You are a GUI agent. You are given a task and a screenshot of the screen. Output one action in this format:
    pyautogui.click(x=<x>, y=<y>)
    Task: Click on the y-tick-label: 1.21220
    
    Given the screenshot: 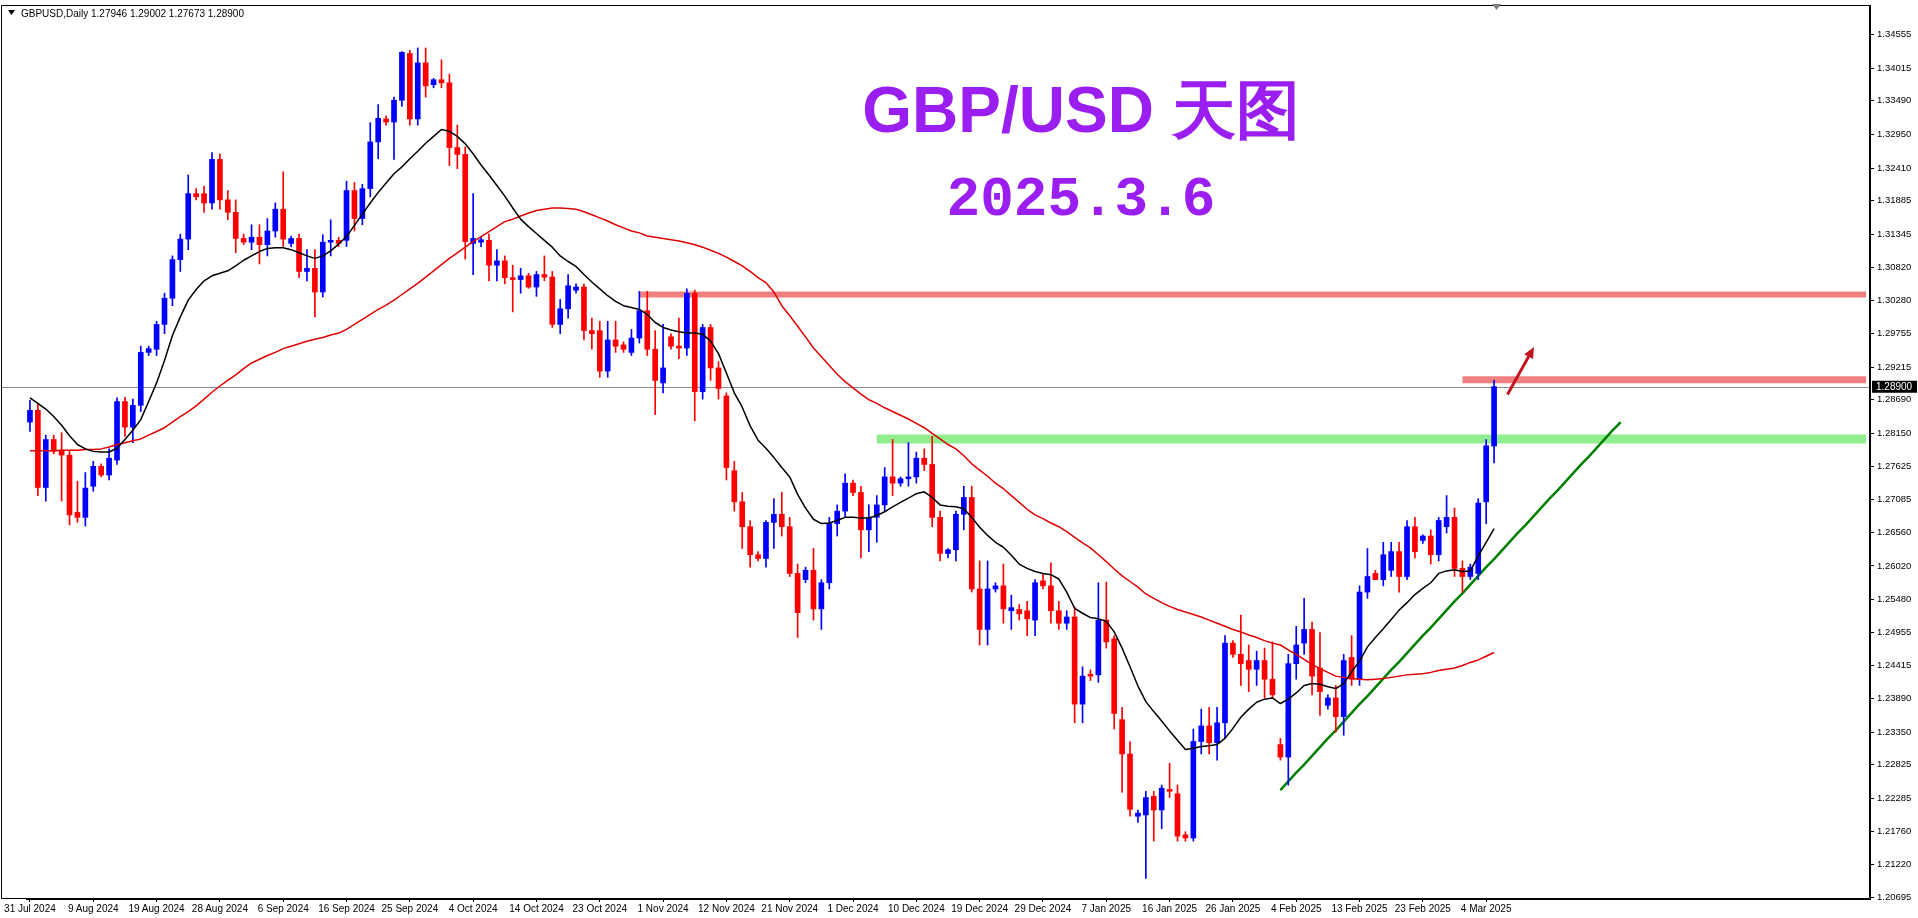 What is the action you would take?
    pyautogui.click(x=1894, y=864)
    